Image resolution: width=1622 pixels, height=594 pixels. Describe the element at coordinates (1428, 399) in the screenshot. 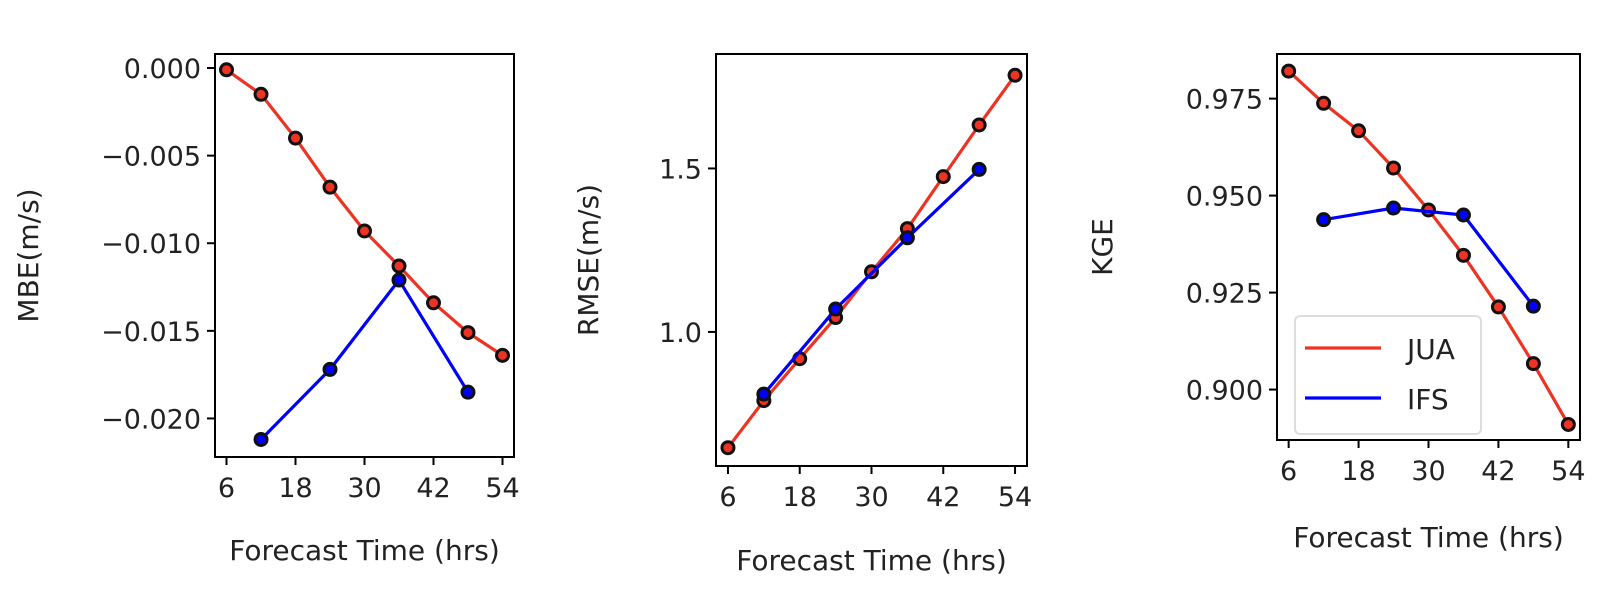

I see `legend-label-ifs: IFS` at that location.